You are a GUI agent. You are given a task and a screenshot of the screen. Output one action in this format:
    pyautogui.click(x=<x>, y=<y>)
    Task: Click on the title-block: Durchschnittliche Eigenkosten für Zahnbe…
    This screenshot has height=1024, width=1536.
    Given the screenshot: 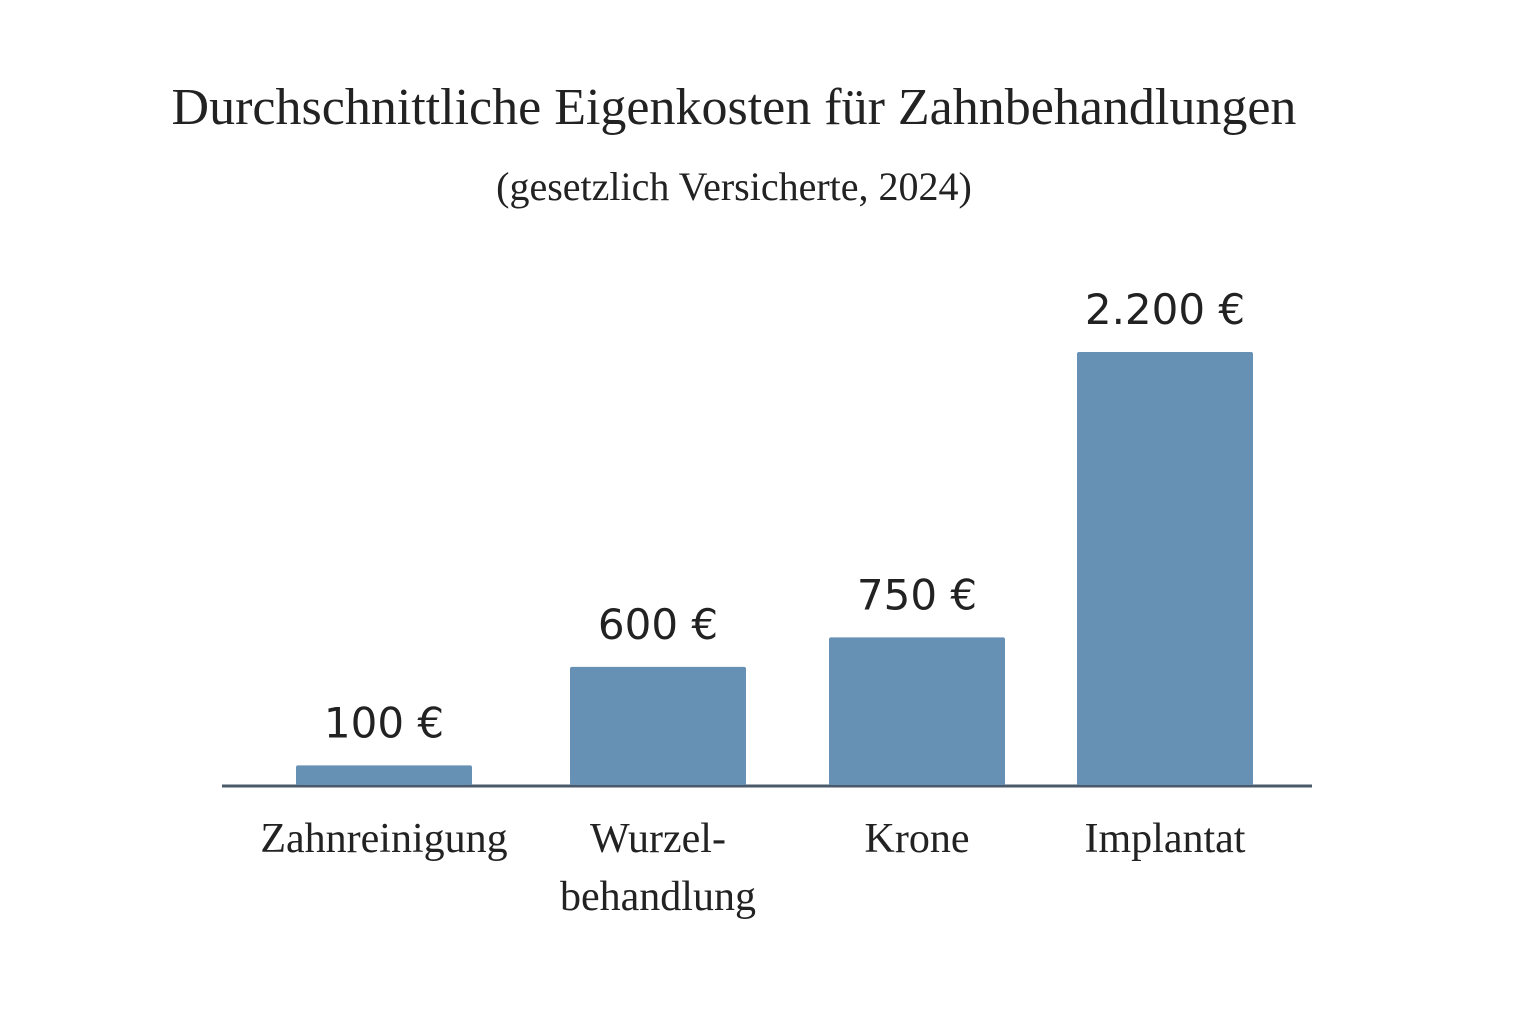 What is the action you would take?
    pyautogui.click(x=734, y=147)
    